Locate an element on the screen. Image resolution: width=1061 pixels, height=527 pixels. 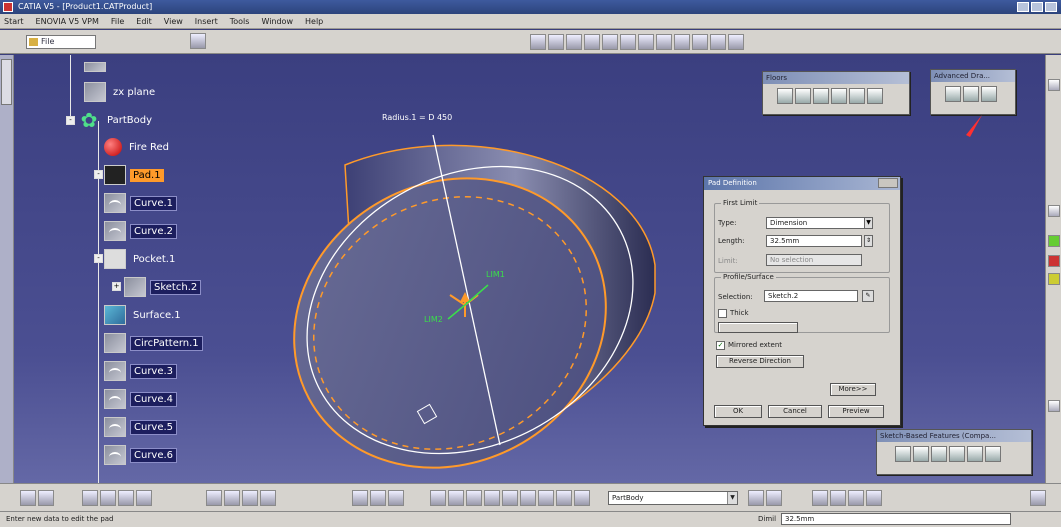
rib-tool-icon is located at coordinates (993, 454).